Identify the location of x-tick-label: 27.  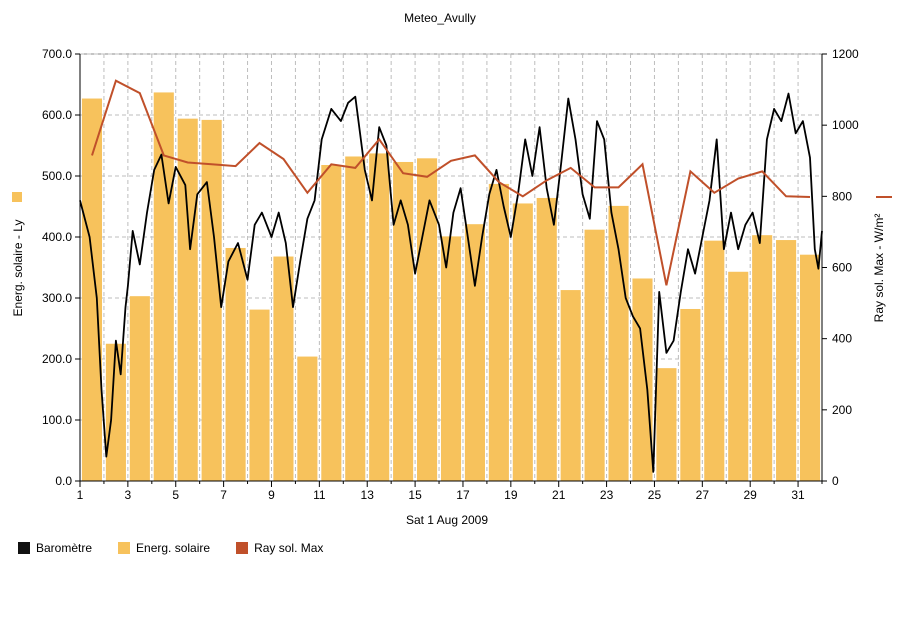
(703, 495).